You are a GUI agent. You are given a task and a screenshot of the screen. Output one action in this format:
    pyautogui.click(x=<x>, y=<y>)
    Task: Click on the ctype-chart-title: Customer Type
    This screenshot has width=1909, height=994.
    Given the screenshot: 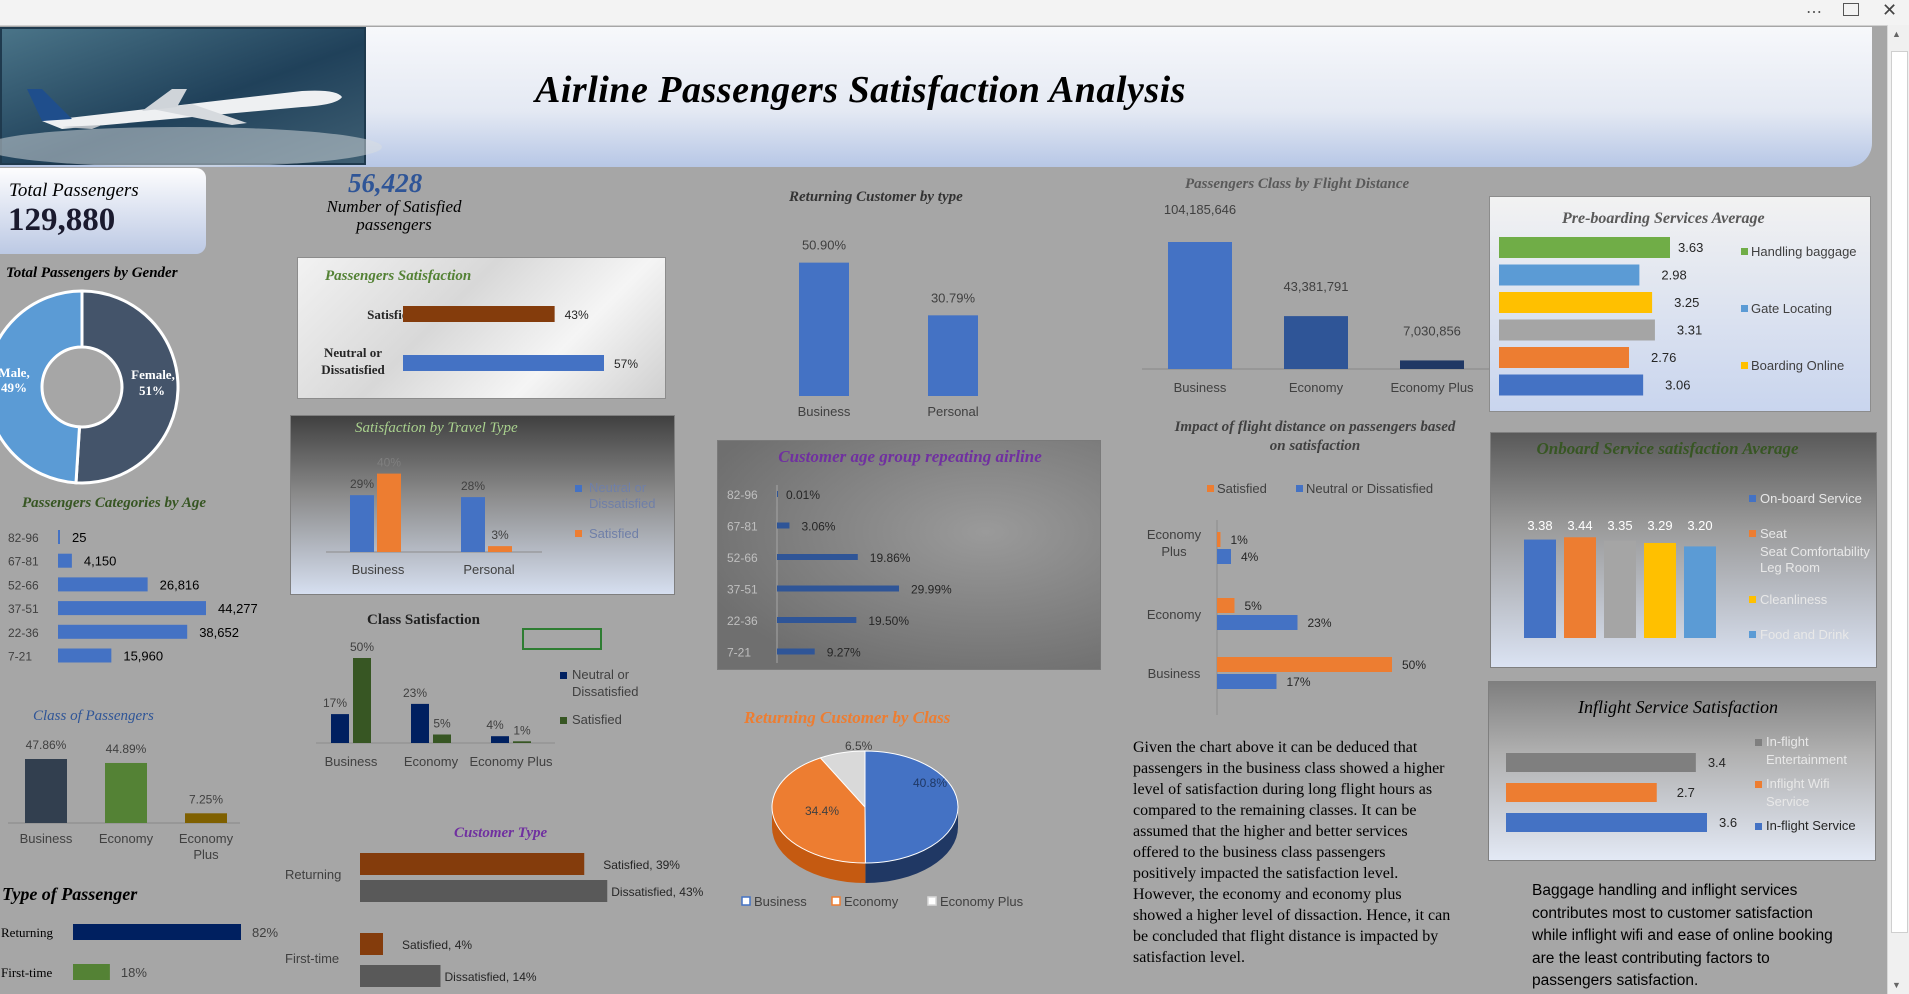 What is the action you would take?
    pyautogui.click(x=501, y=833)
    